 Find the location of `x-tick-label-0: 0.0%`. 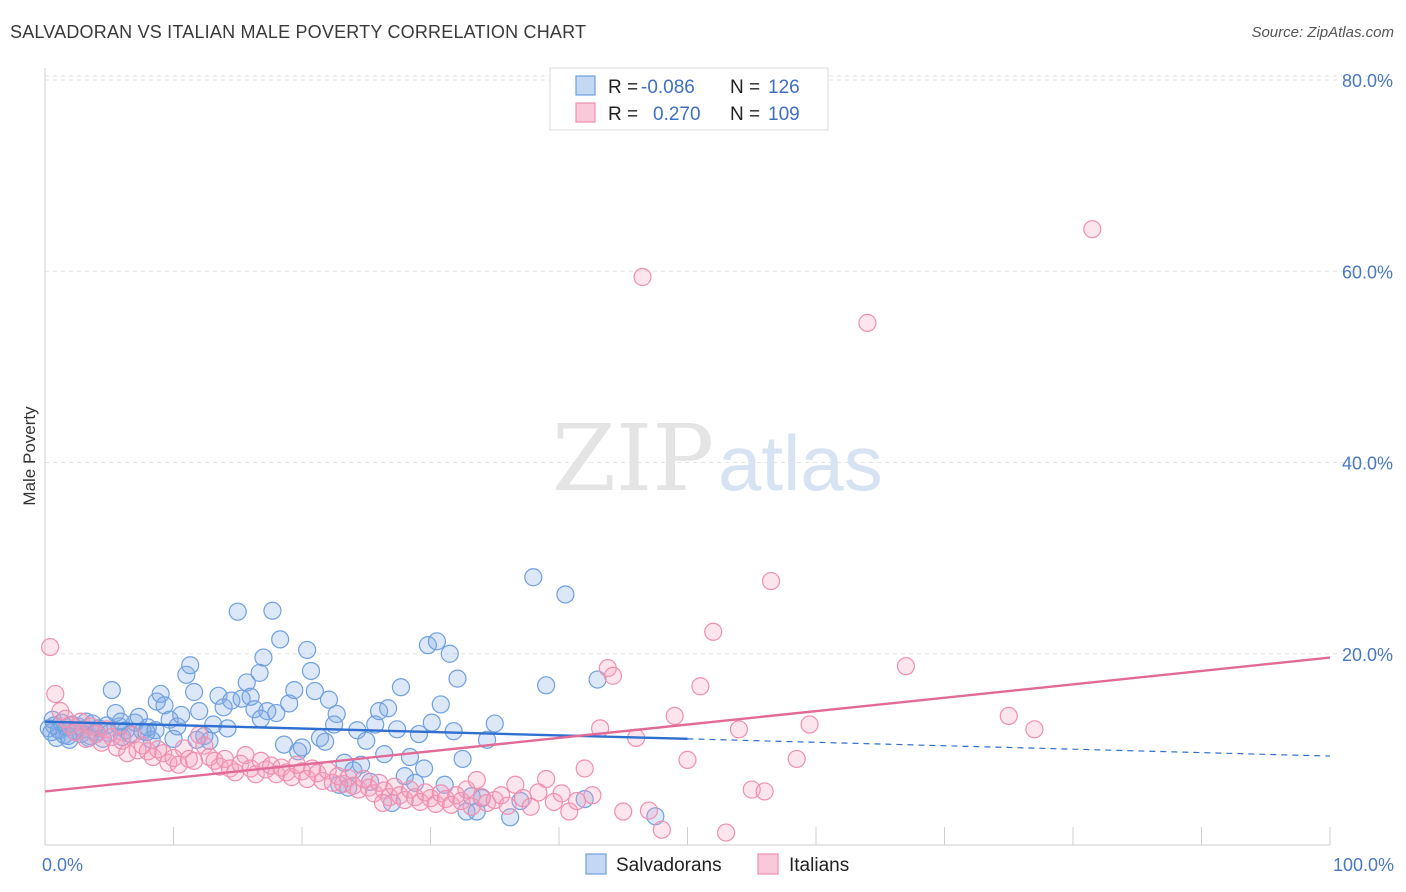

x-tick-label-0: 0.0% is located at coordinates (62, 865).